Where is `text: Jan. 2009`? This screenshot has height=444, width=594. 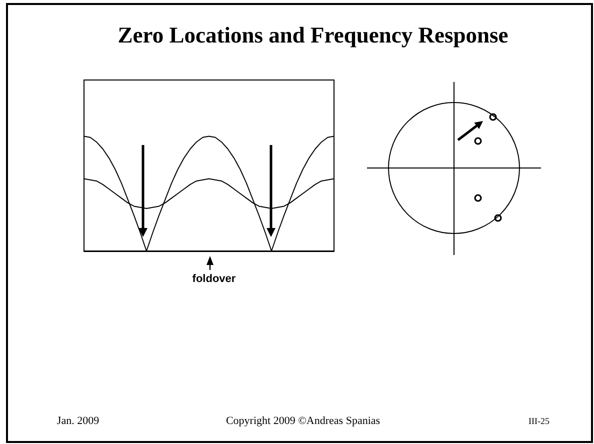 text: Jan. 2009 is located at coordinates (78, 421).